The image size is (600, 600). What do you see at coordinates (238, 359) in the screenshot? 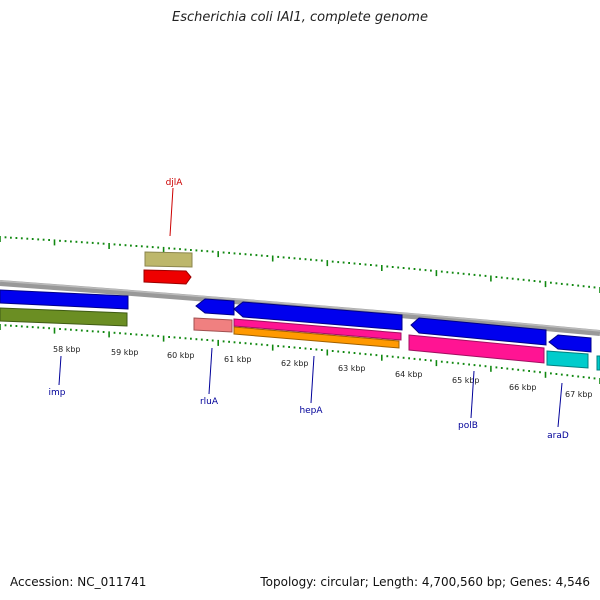
I see `scale-label-61kbp: 61 kbp` at bounding box center [238, 359].